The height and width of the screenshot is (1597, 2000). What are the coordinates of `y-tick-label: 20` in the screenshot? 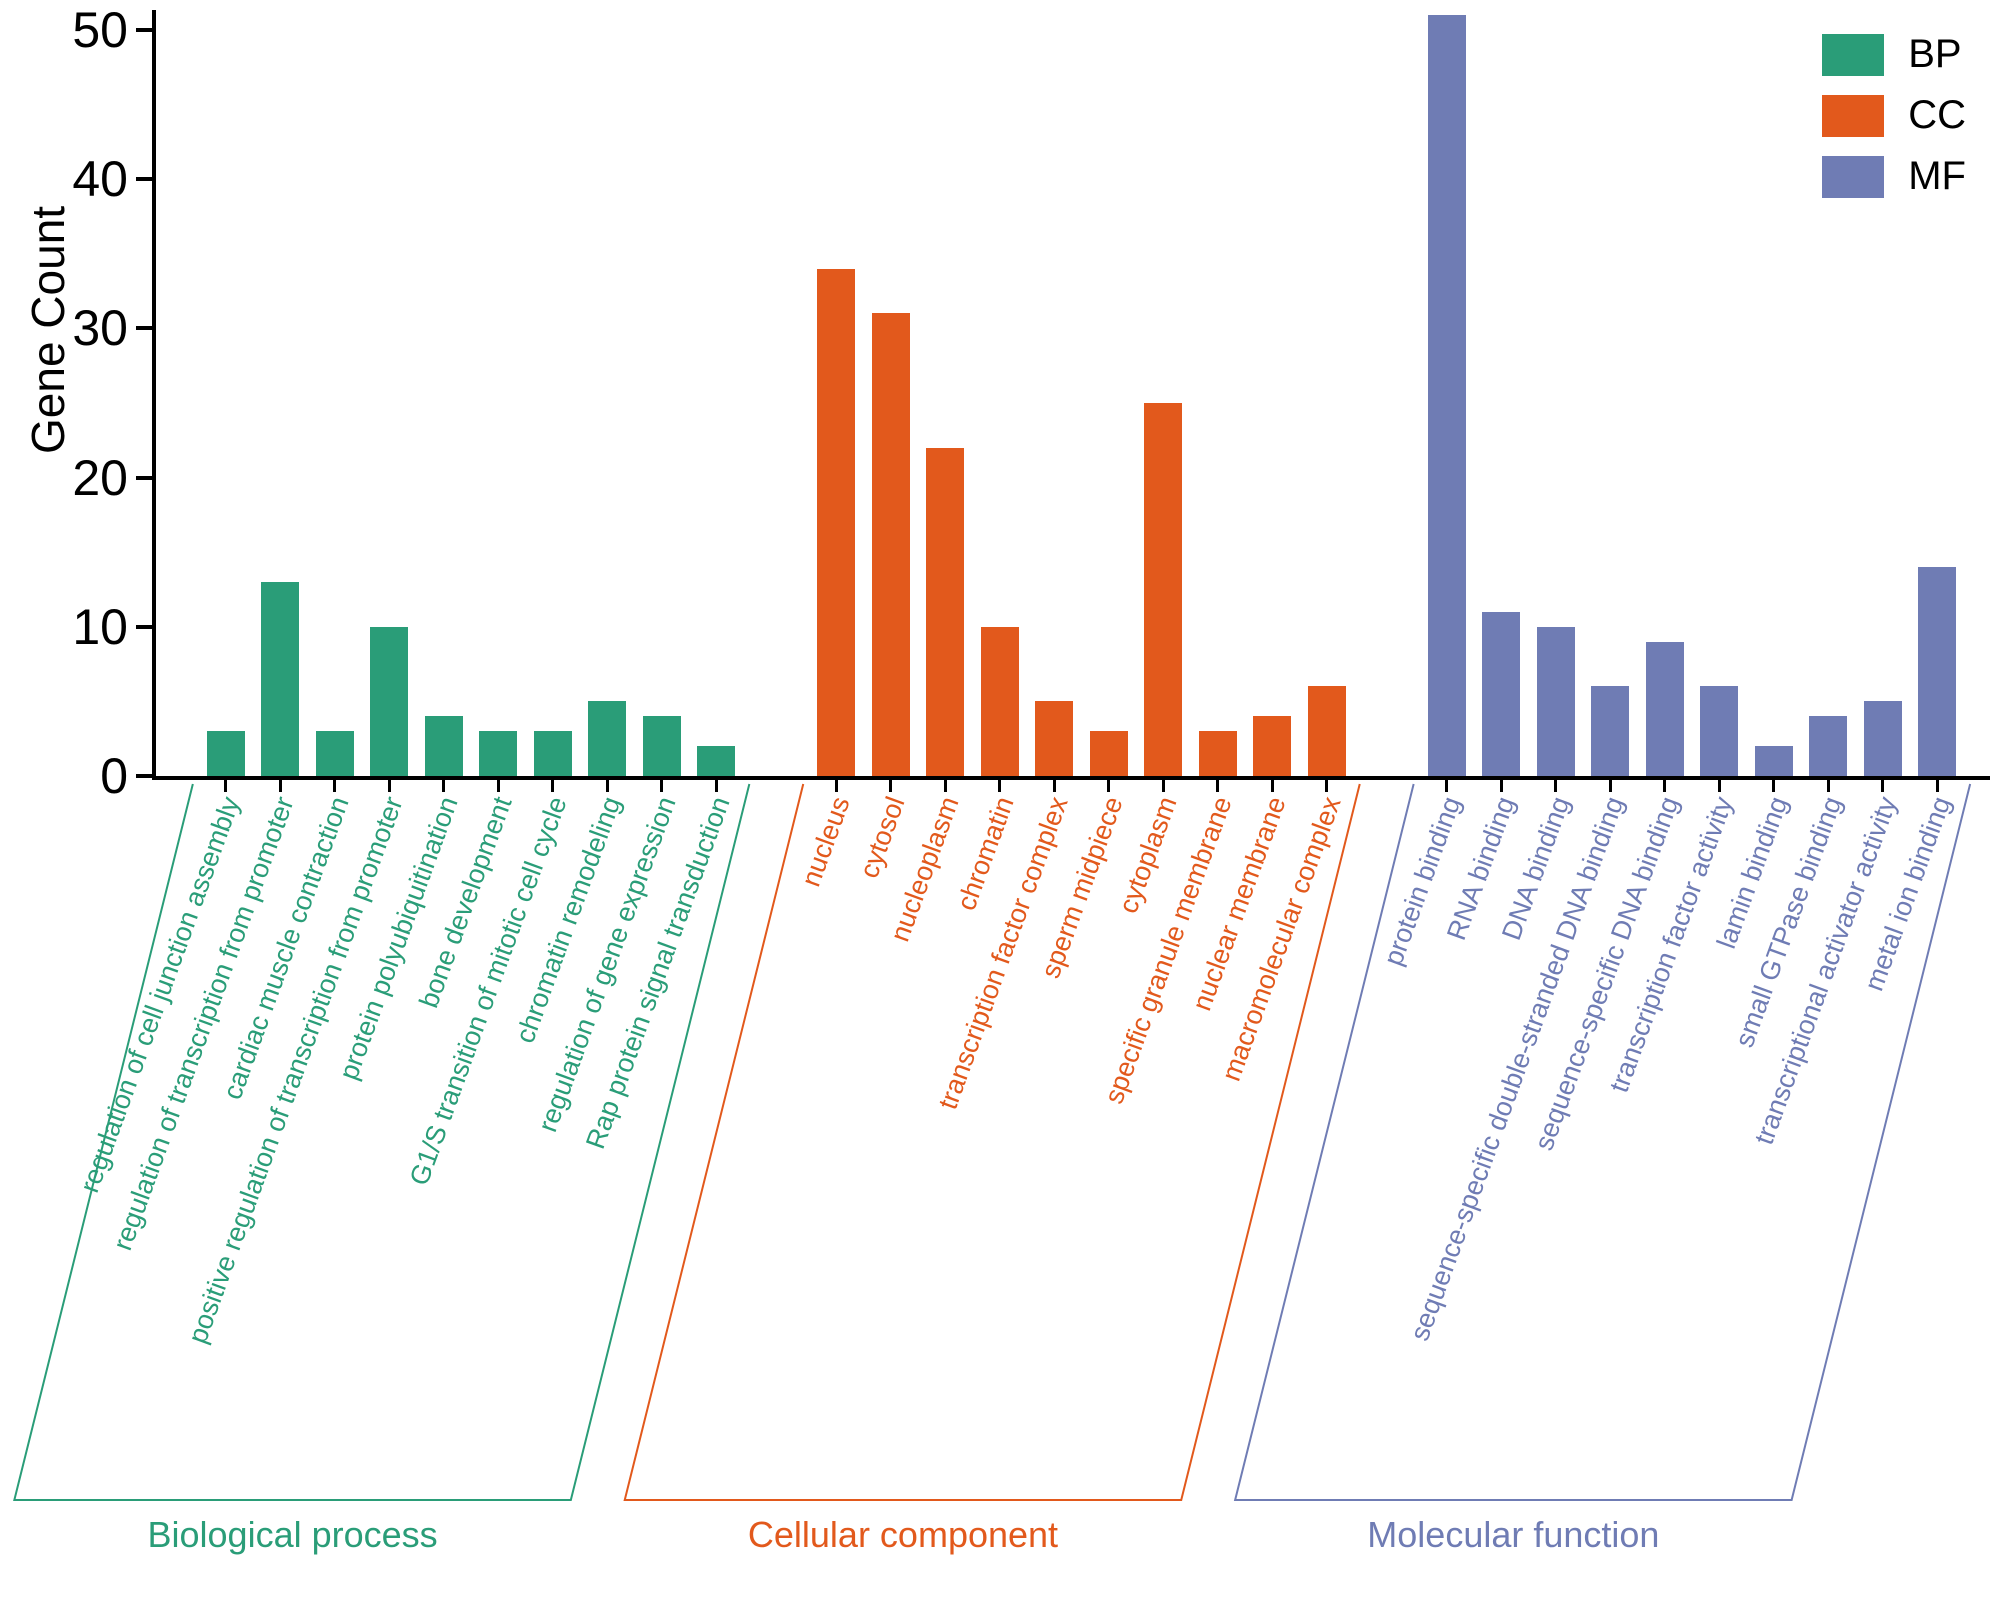 It's located at (100, 477).